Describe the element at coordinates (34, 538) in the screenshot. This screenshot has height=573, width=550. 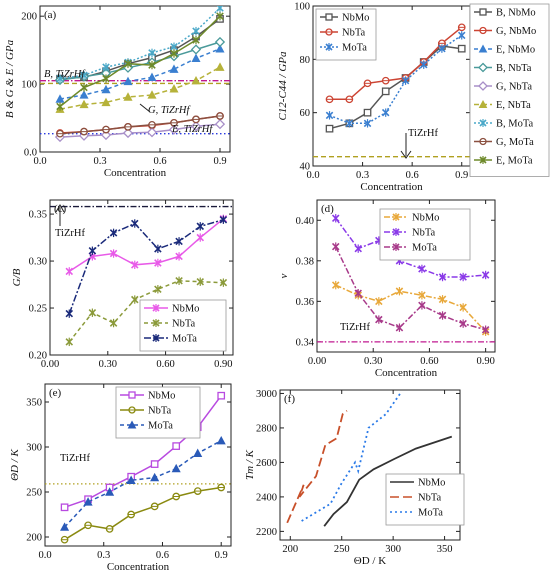
I see `panel-e-ytick-label: 200` at that location.